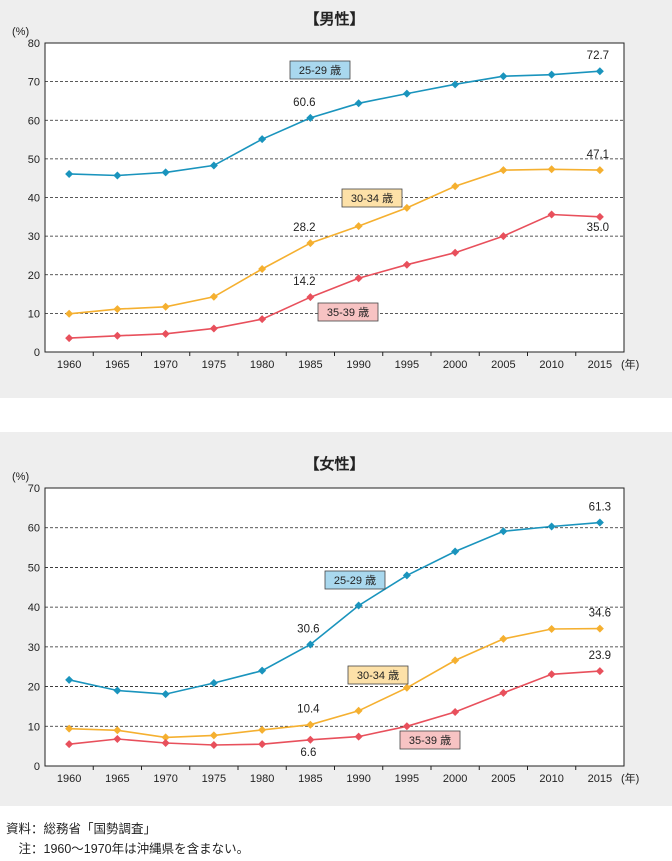 The image size is (672, 861). What do you see at coordinates (630, 778) in the screenshot?
I see `x-axis-unit: (年)` at bounding box center [630, 778].